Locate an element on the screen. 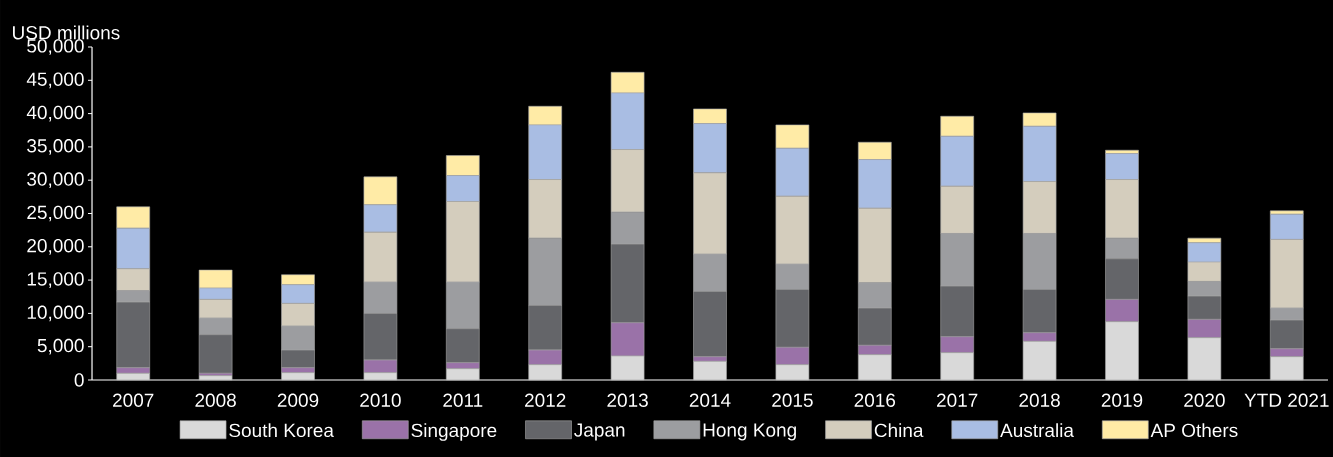  y-tick-label: 15,000 is located at coordinates (55, 280).